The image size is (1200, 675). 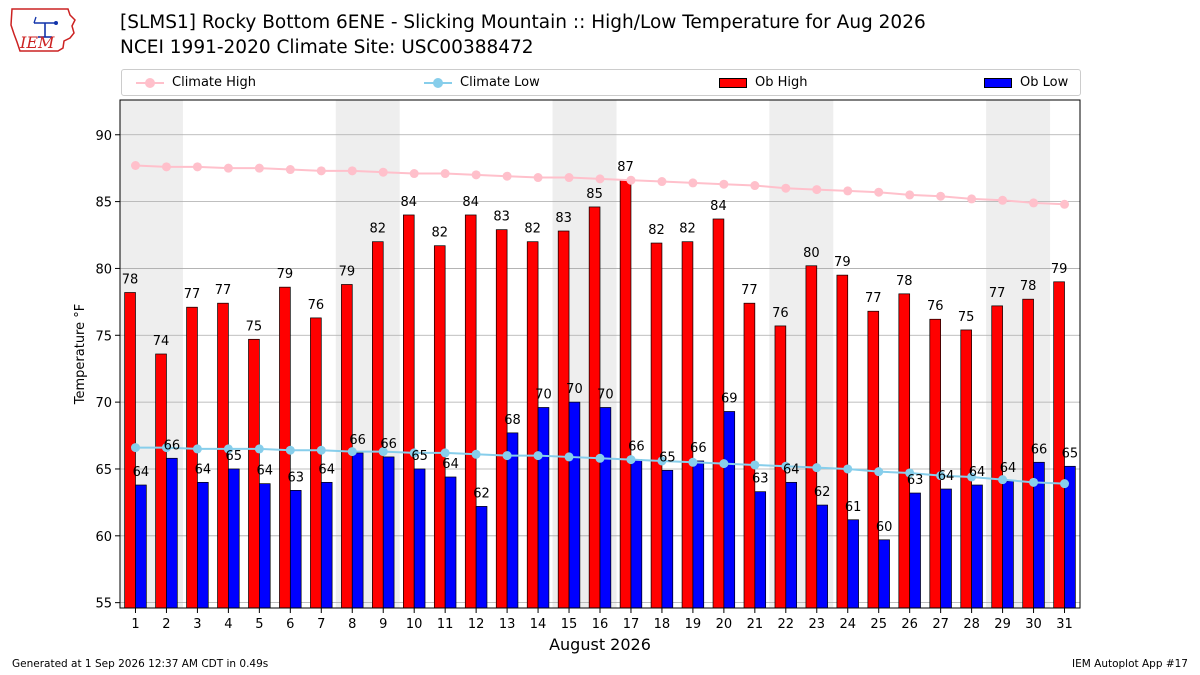 What do you see at coordinates (532, 229) in the screenshot?
I see `ob-high-value-label: 82` at bounding box center [532, 229].